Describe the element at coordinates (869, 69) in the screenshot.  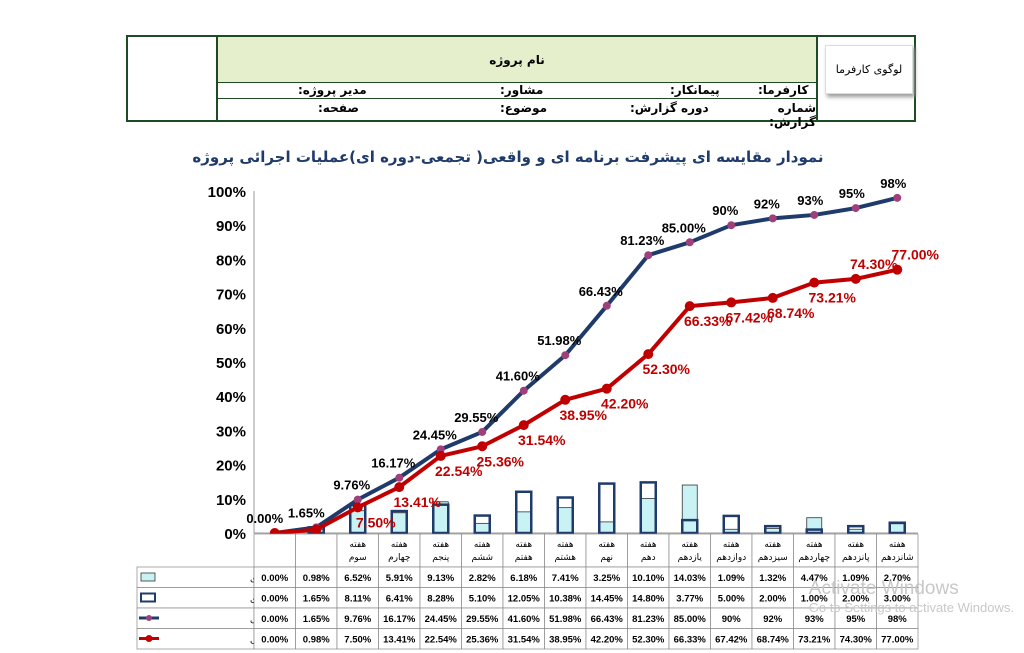
I see `client-logo-box: لوگوی کارفرما` at that location.